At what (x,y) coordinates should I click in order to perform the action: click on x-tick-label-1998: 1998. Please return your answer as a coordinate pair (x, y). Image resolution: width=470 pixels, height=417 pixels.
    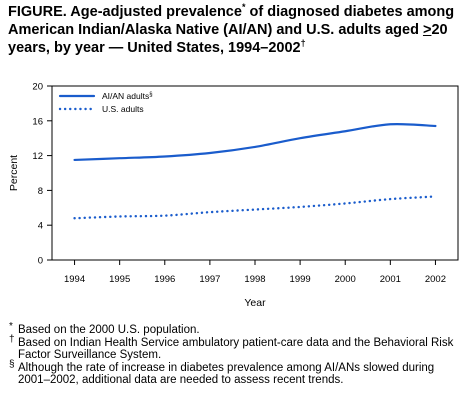
    Looking at the image, I should click on (254, 279).